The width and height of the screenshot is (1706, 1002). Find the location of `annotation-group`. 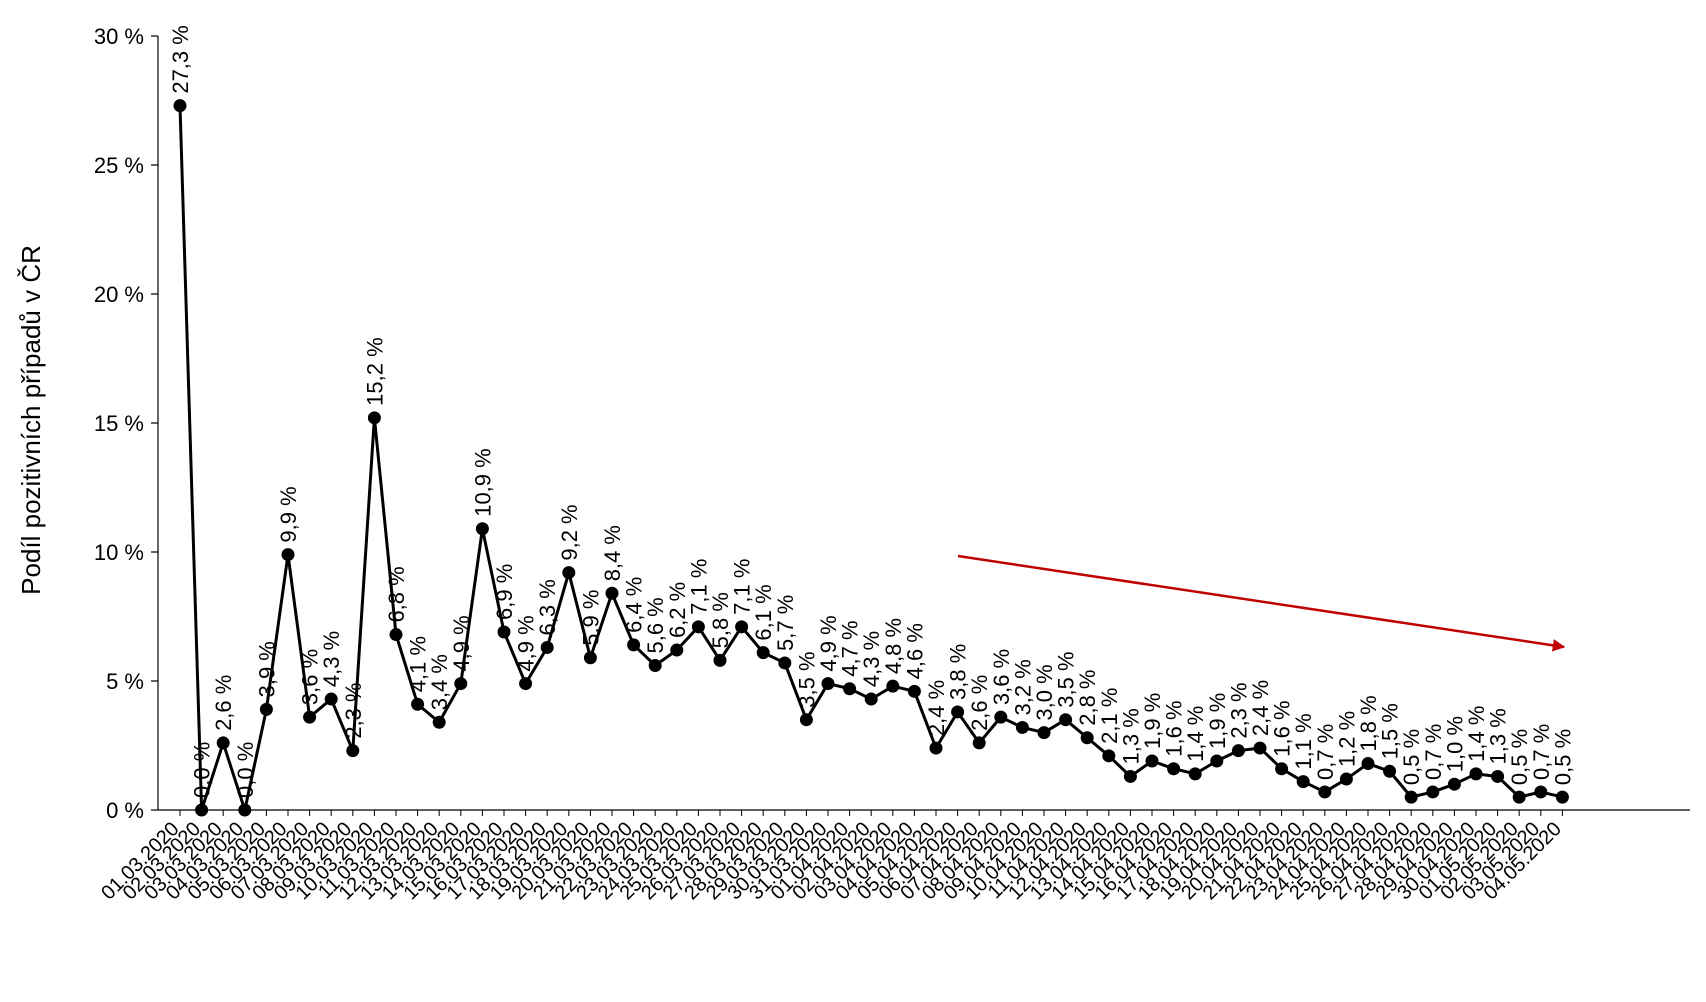

annotation-group is located at coordinates (1261, 603).